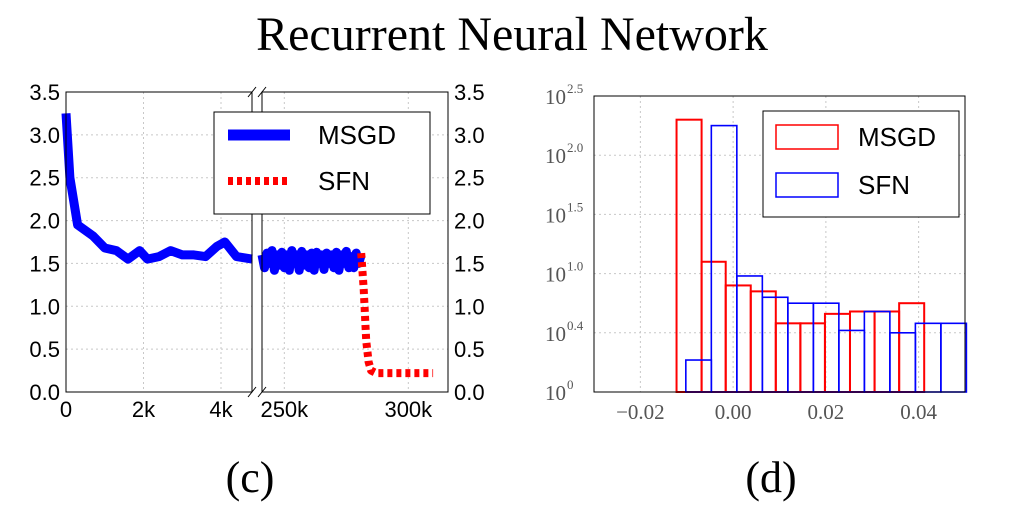  I want to click on c-legend-label: SFN, so click(344, 181).